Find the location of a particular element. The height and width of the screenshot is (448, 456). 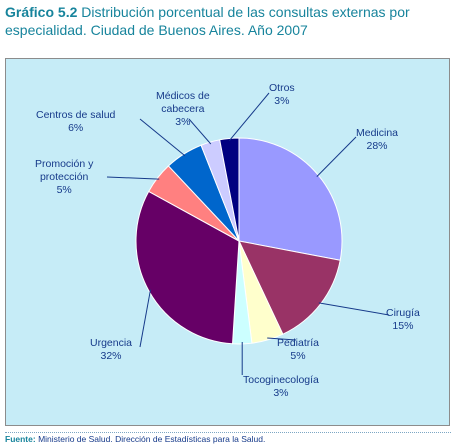

label-cirugia: Cirugía 15% is located at coordinates (403, 319).